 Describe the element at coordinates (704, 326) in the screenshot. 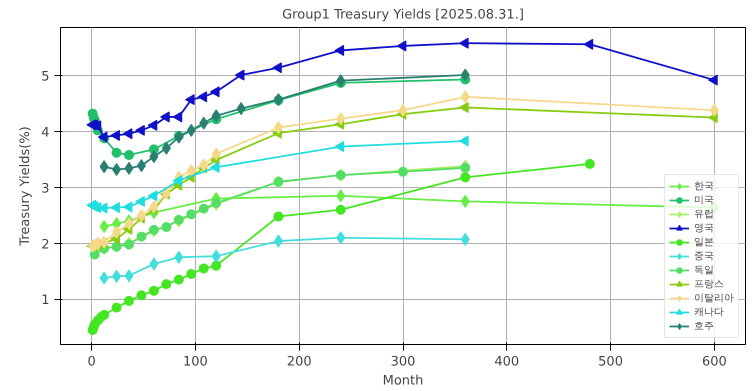

I see `legend-label: 호주` at that location.